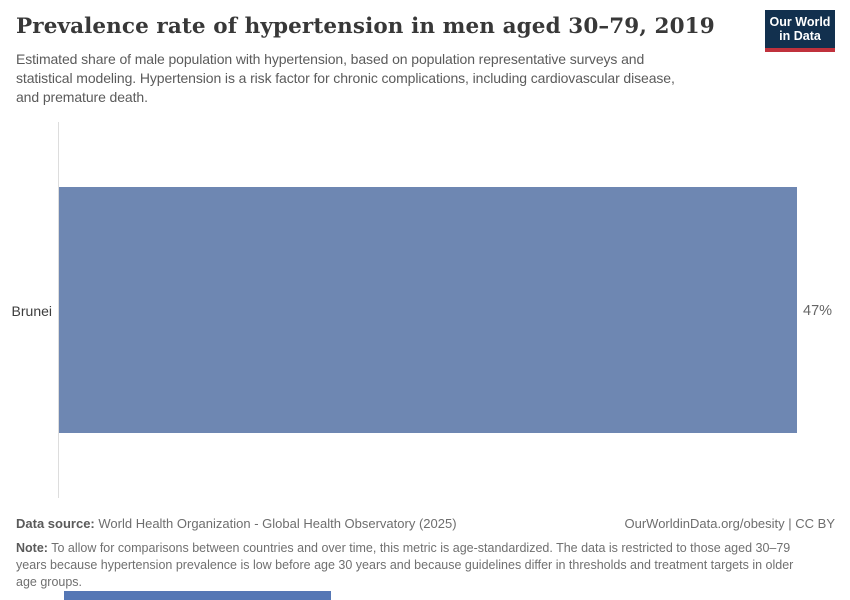 The image size is (850, 600). Describe the element at coordinates (730, 523) in the screenshot. I see `attribution-link: OurWorldinData.org/obesity | CC BY` at that location.